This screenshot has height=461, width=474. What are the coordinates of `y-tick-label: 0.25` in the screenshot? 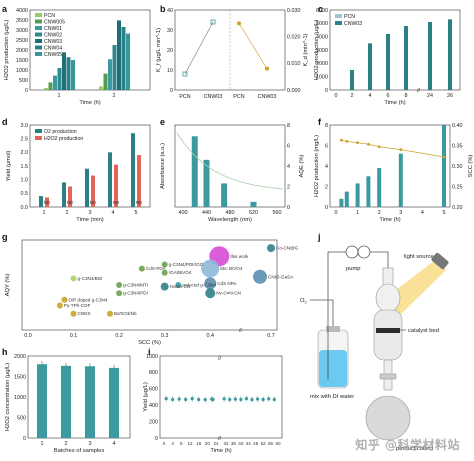 It's located at (457, 187).